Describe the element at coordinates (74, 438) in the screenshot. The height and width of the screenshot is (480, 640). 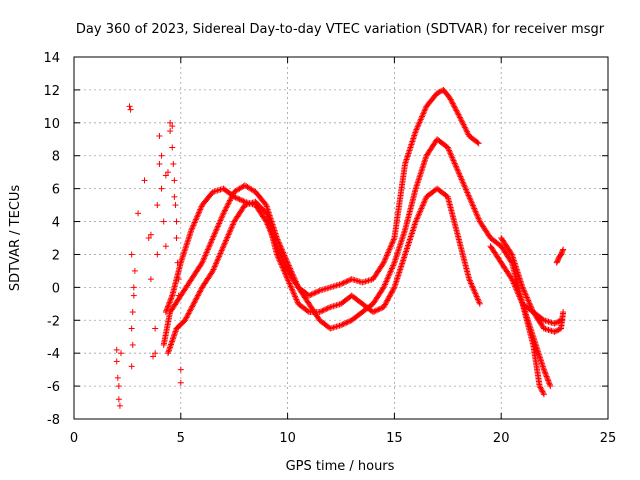
I see `x-tick-label: 0` at that location.